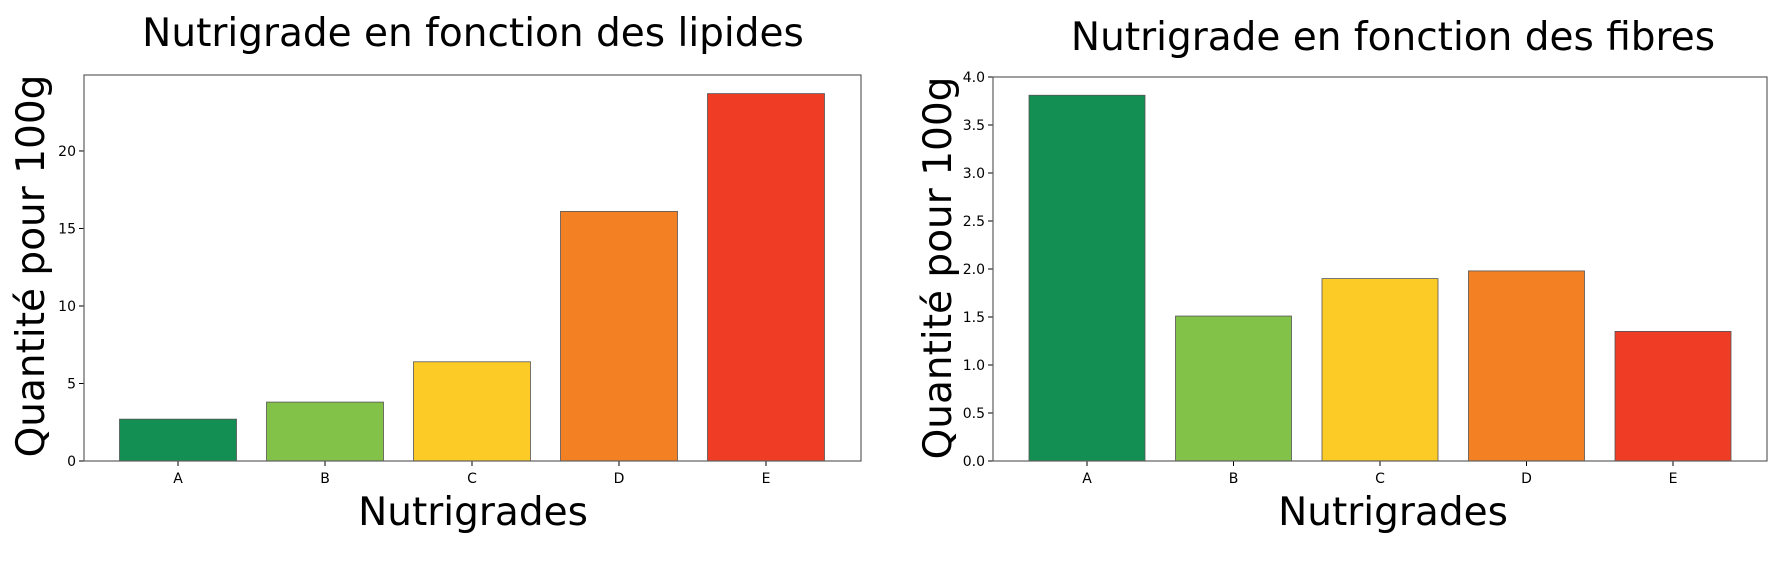 The image size is (1790, 567). Describe the element at coordinates (974, 318) in the screenshot. I see `y-tick-label: 1.5` at that location.